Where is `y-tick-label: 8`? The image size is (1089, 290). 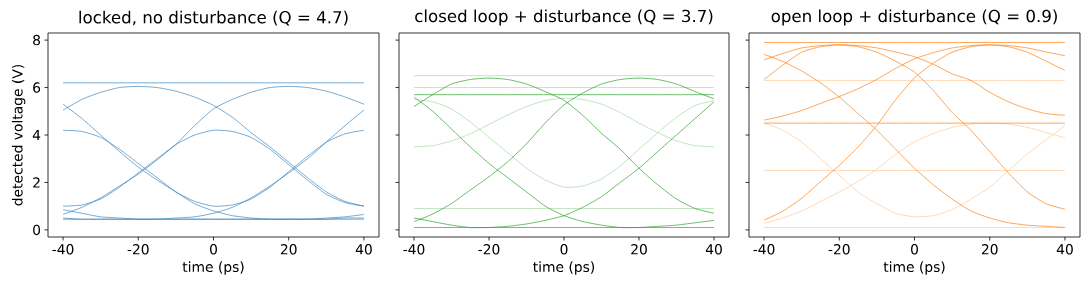
y-tick-label: 8 is located at coordinates (37, 40).